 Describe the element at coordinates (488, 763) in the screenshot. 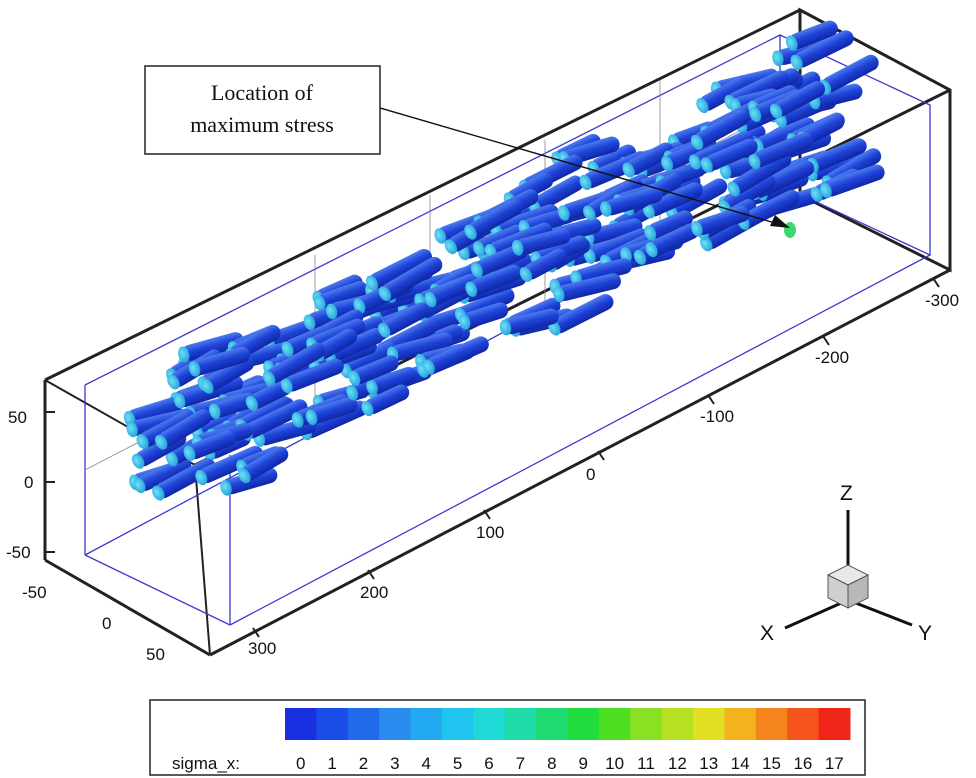

I see `legend-level-label: 6` at that location.